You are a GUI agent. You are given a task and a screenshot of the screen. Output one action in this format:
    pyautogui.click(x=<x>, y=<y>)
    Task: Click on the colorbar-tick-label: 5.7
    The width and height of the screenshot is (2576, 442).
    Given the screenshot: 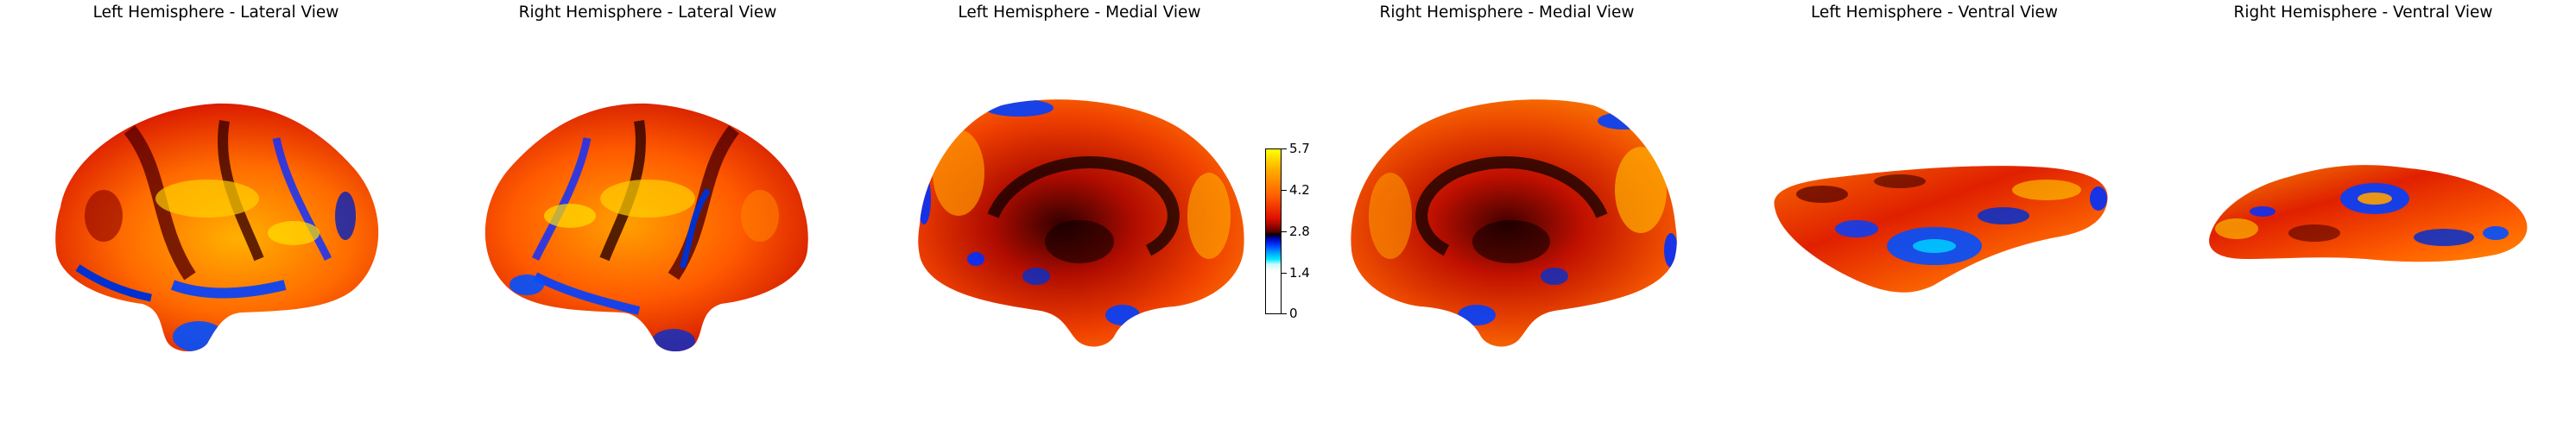 What is the action you would take?
    pyautogui.click(x=1299, y=148)
    